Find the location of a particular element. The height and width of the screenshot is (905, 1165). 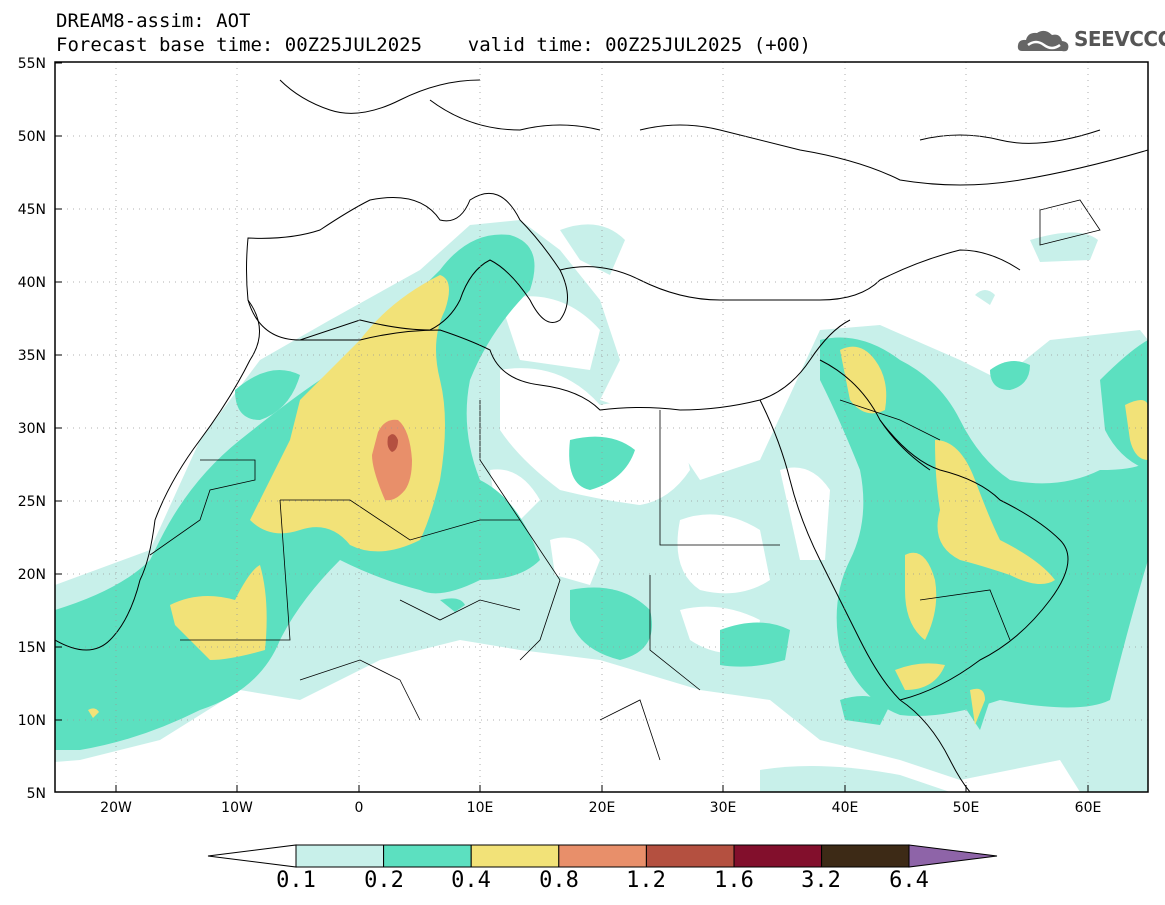

aot-orange-field is located at coordinates (392, 460).